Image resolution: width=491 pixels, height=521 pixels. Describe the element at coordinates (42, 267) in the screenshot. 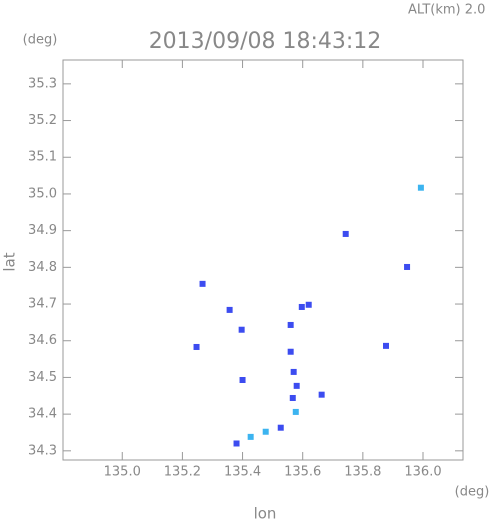

I see `y-tick-label: 34.8` at that location.